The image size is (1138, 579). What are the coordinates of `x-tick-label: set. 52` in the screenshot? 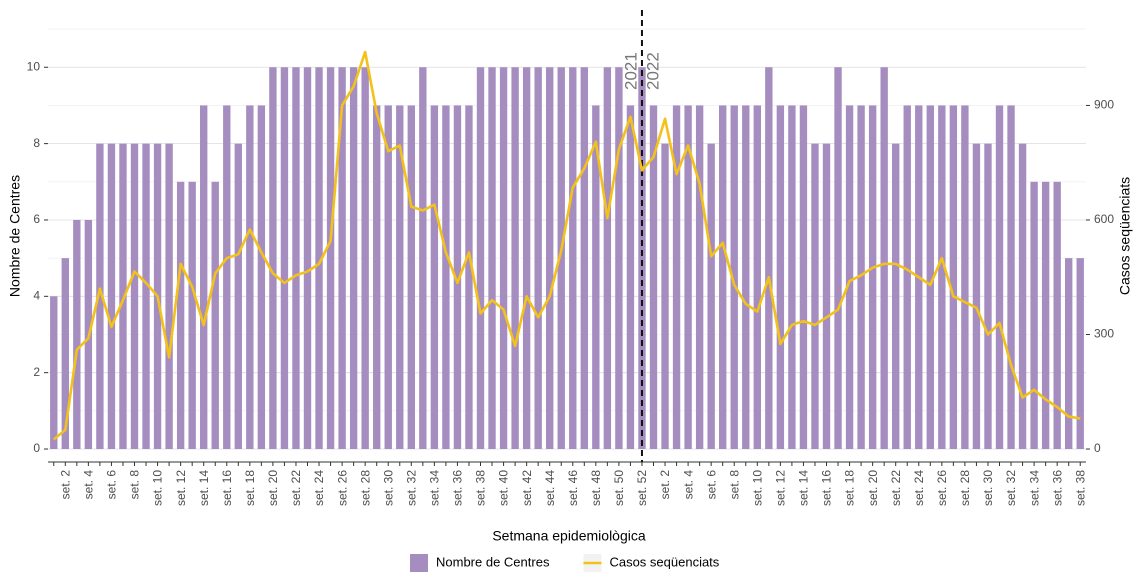 It's located at (642, 488).